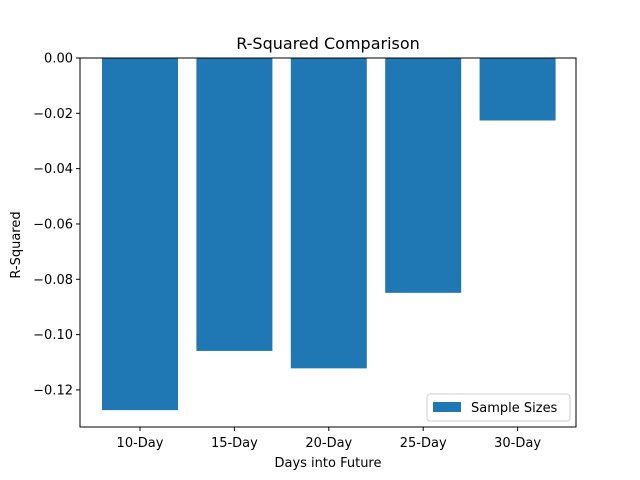 The width and height of the screenshot is (640, 480). Describe the element at coordinates (328, 43) in the screenshot. I see `chart-title: R-Squared Comparison` at that location.